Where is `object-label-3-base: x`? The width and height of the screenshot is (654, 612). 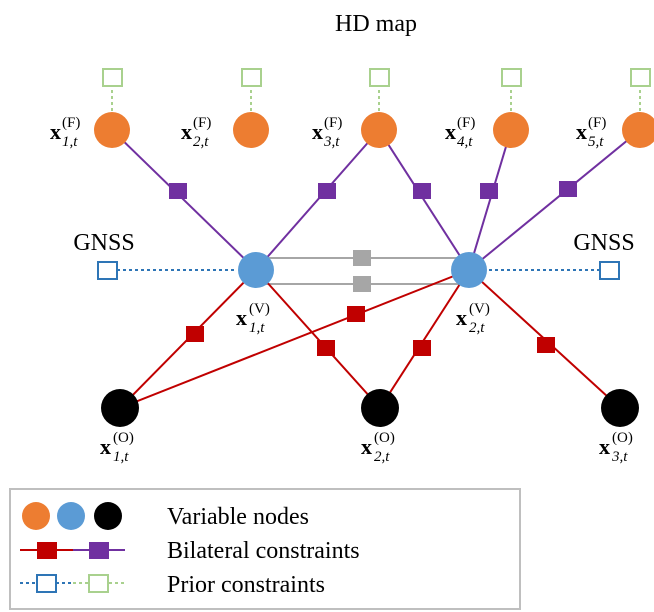
object-label-3-base: x is located at coordinates (604, 446).